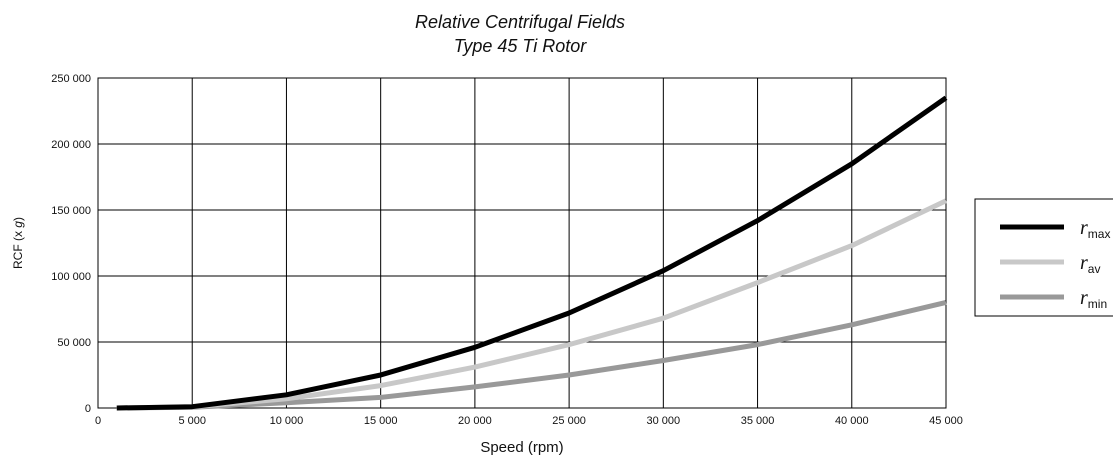 Image resolution: width=1113 pixels, height=456 pixels. I want to click on x-tick-label: 20 000, so click(475, 421).